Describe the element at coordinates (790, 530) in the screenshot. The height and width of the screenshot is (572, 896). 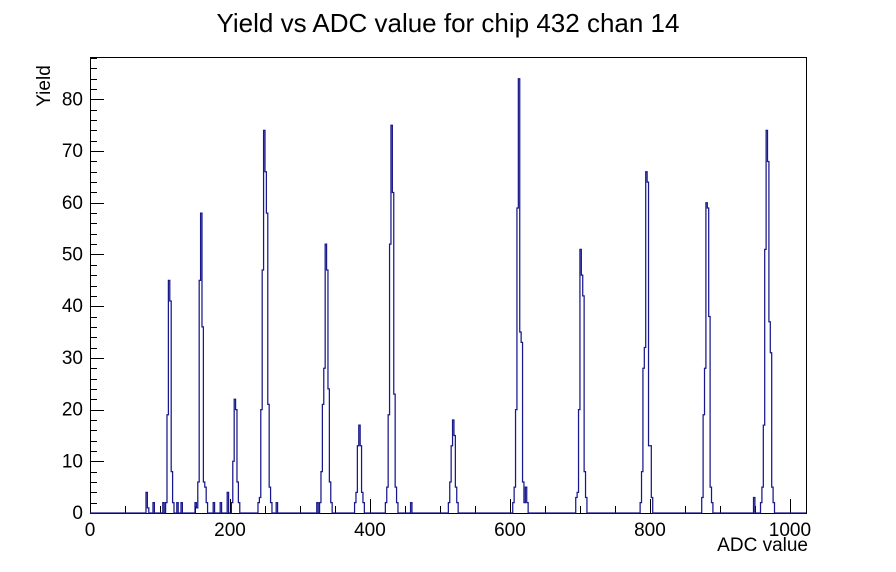
I see `x-tick-label: 1000` at that location.